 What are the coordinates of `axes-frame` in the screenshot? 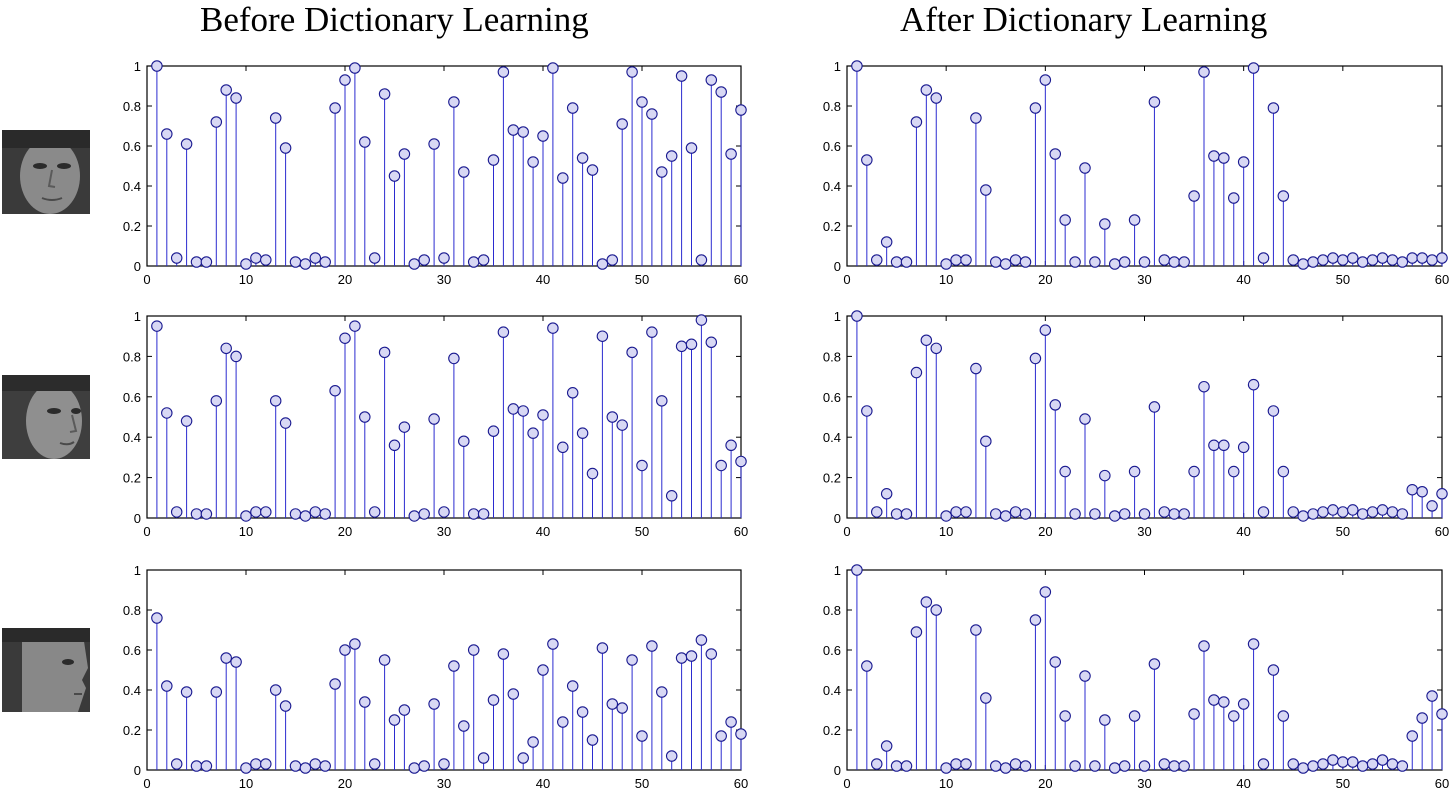 It's located at (1144, 670).